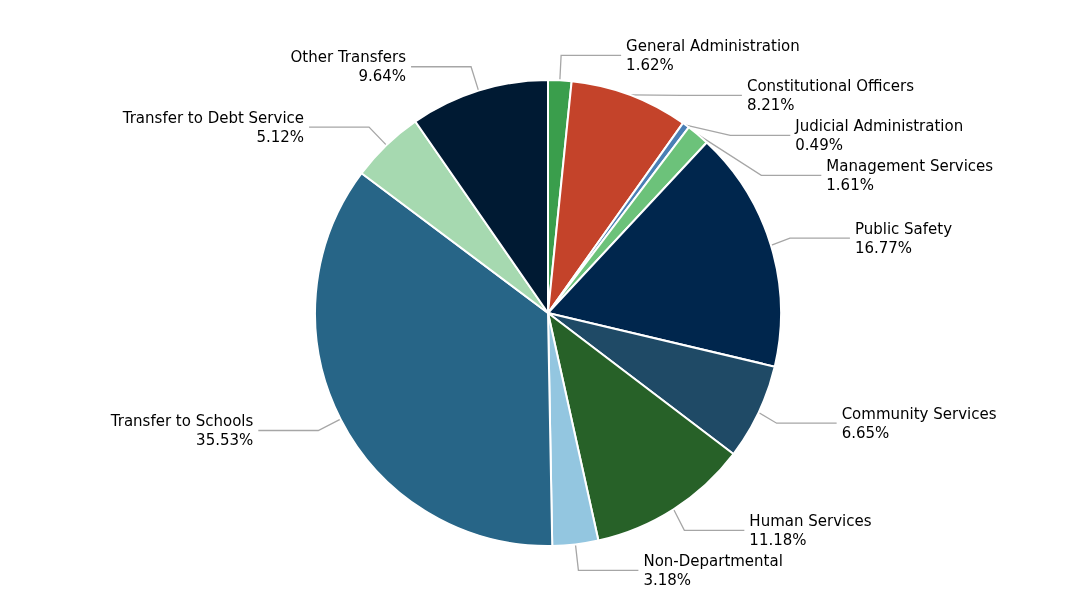 The image size is (1092, 592). What do you see at coordinates (770, 104) in the screenshot?
I see `data-label: 8.21%` at bounding box center [770, 104].